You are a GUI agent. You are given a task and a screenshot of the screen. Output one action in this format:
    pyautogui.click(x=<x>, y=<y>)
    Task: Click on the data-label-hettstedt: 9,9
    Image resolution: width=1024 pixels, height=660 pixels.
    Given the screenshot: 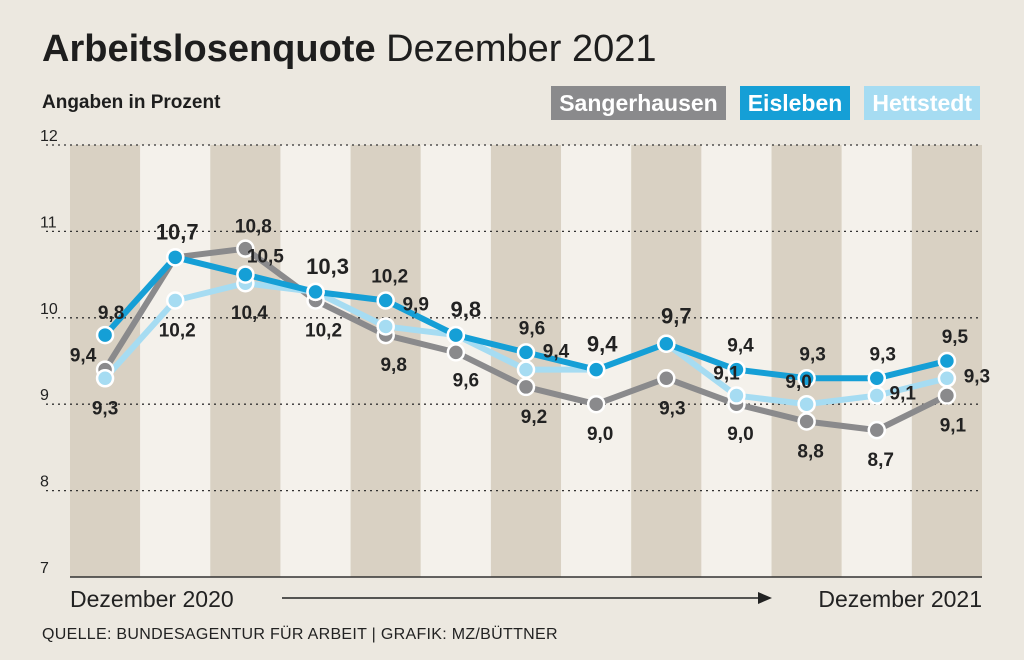 What is the action you would take?
    pyautogui.click(x=415, y=304)
    